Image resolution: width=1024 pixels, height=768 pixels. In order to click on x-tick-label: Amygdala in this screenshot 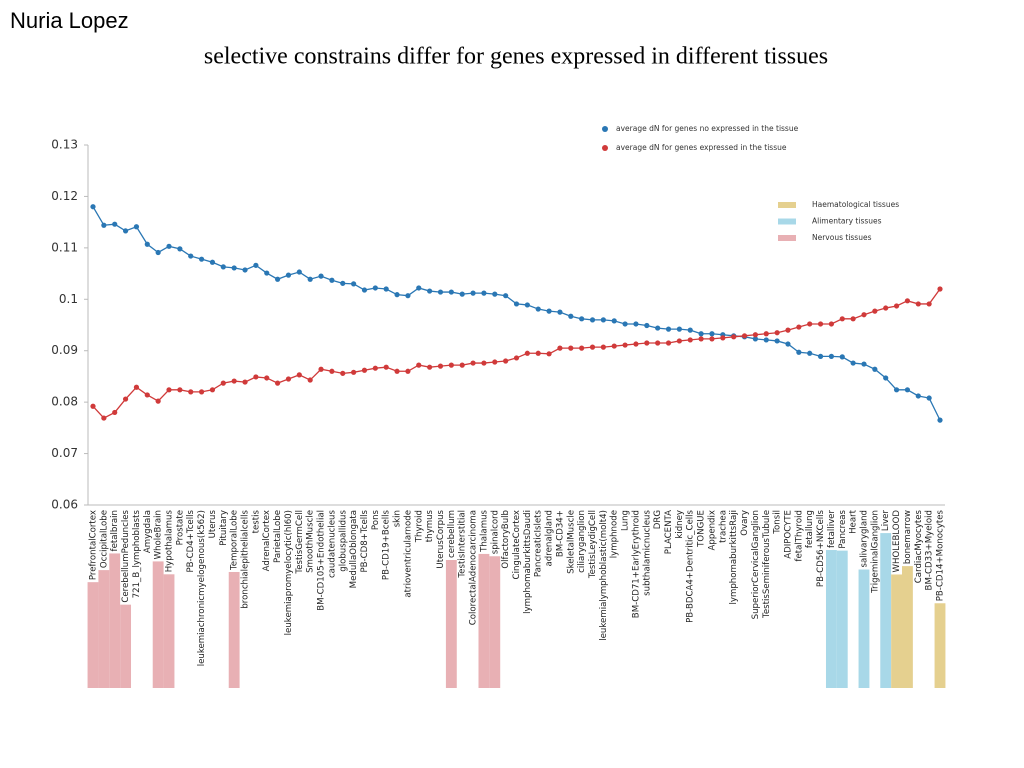, I will do `click(148, 531)`.